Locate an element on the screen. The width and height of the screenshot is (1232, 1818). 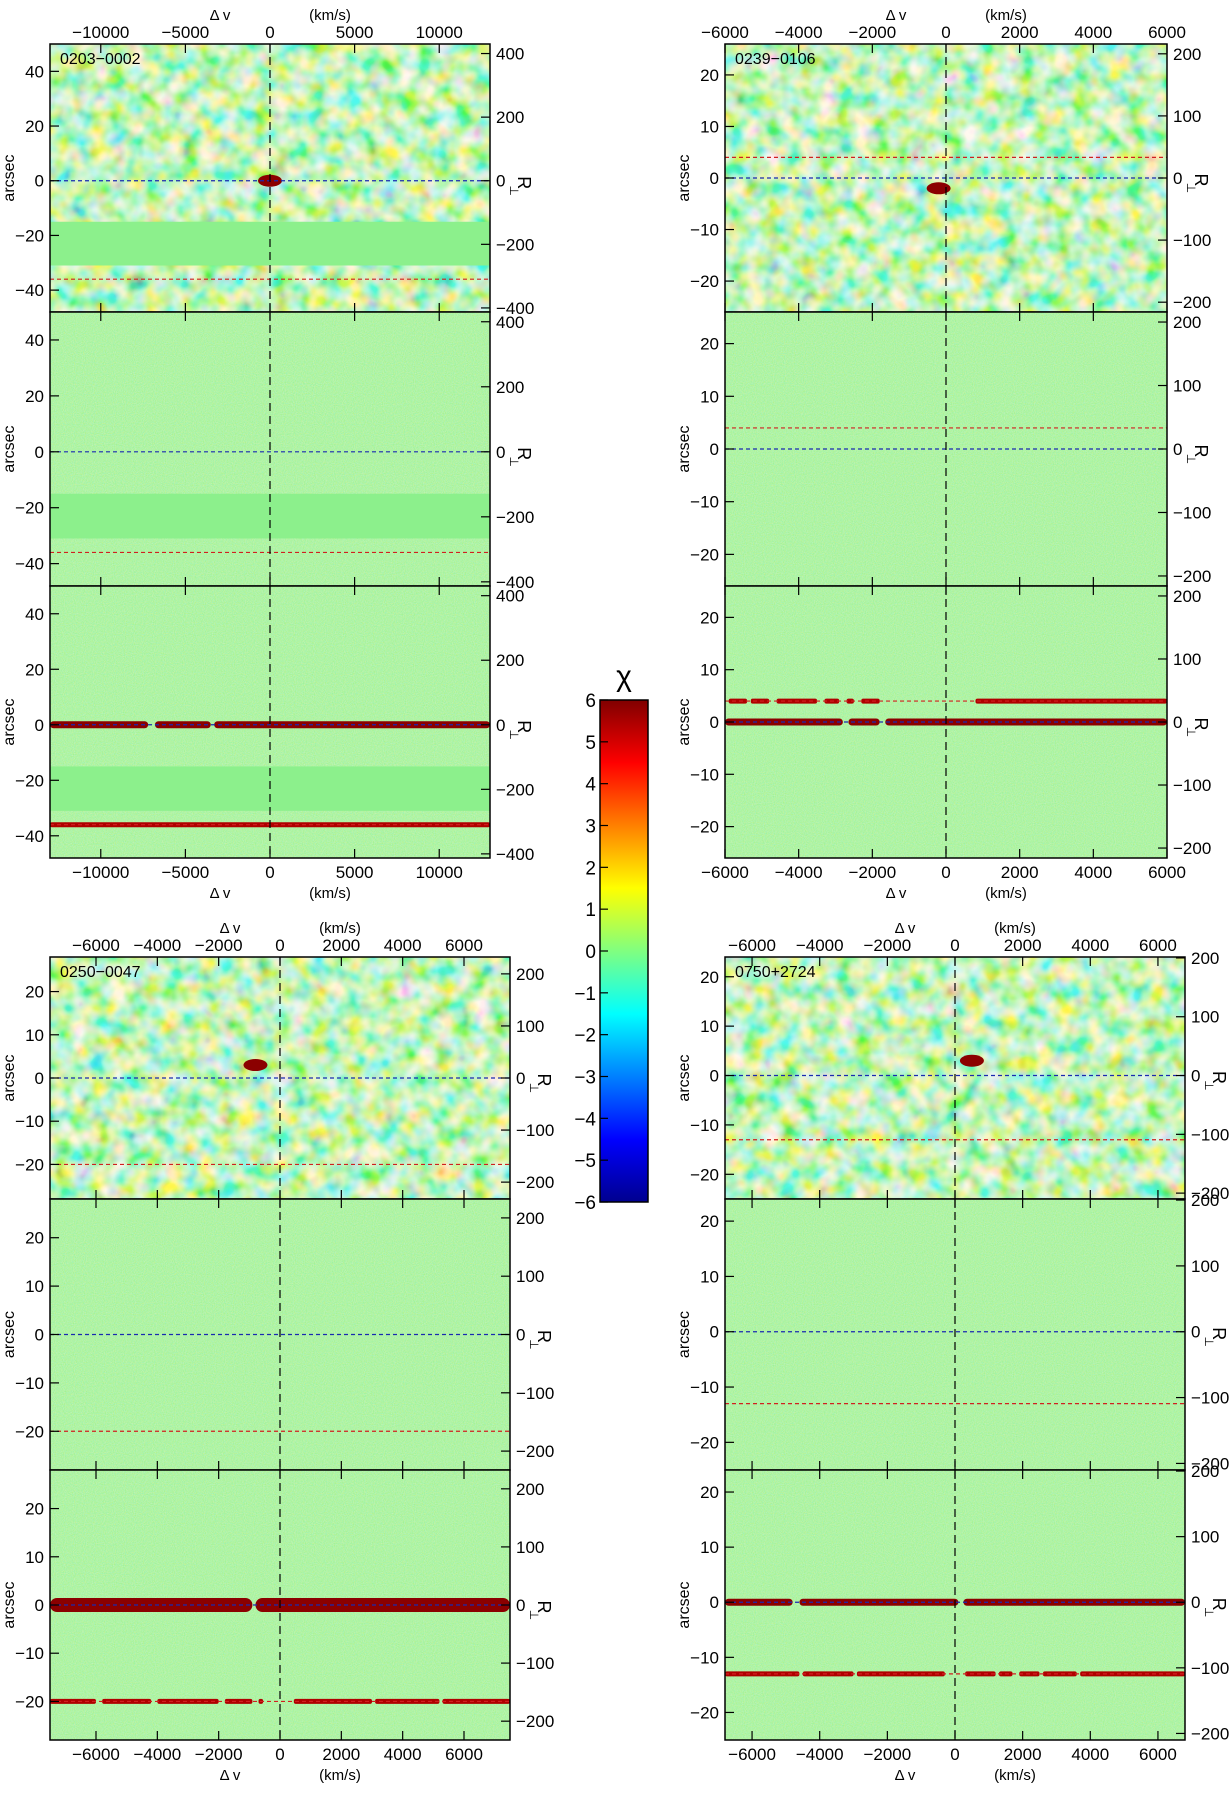
colorbar-tick-label: 0 is located at coordinates (590, 952).